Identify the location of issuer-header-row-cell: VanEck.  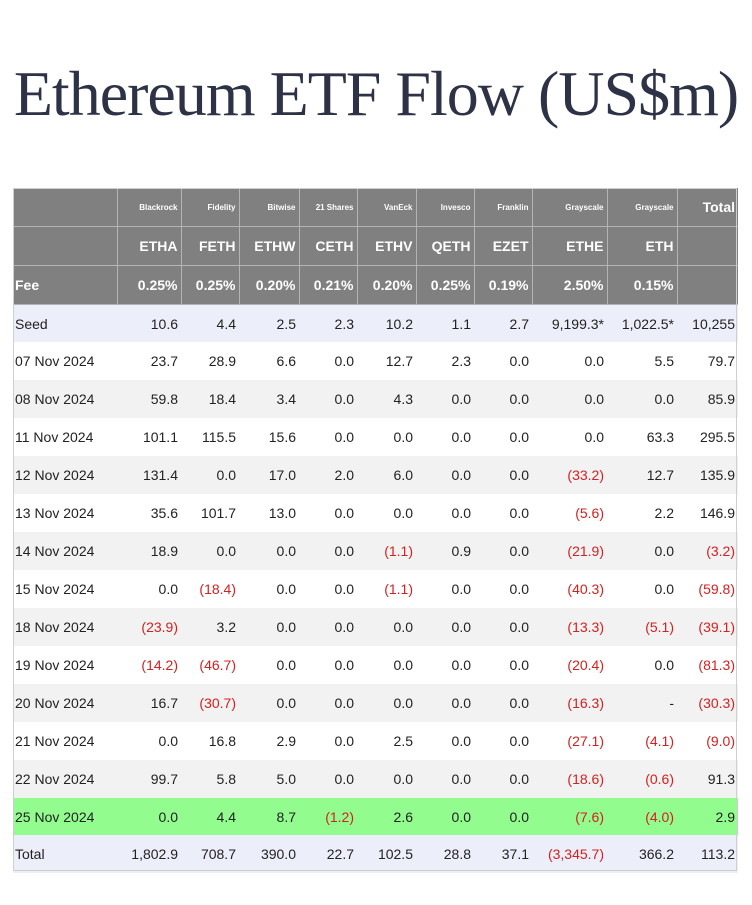
(387, 207).